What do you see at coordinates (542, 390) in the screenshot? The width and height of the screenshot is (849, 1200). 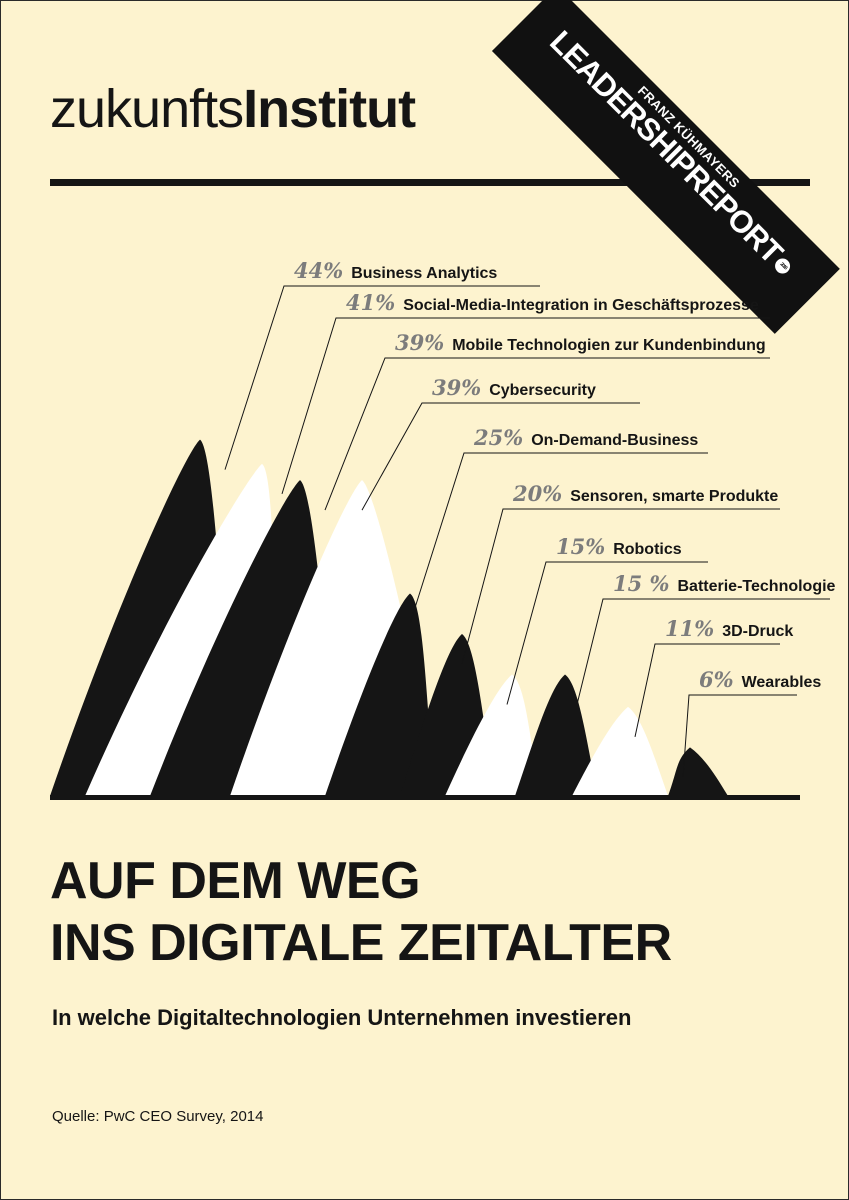 I see `category-label-4: Cybersecurity` at bounding box center [542, 390].